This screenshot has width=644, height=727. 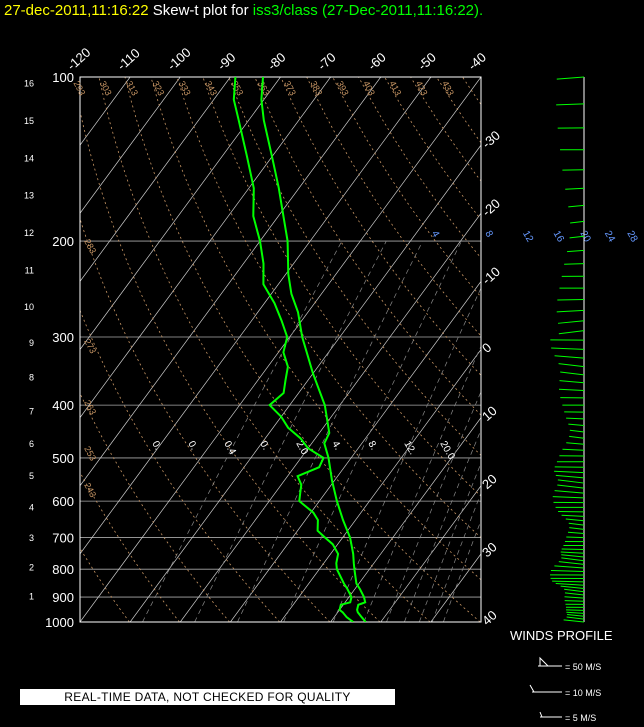 I want to click on pressure-tick-label: 800, so click(x=63, y=569).